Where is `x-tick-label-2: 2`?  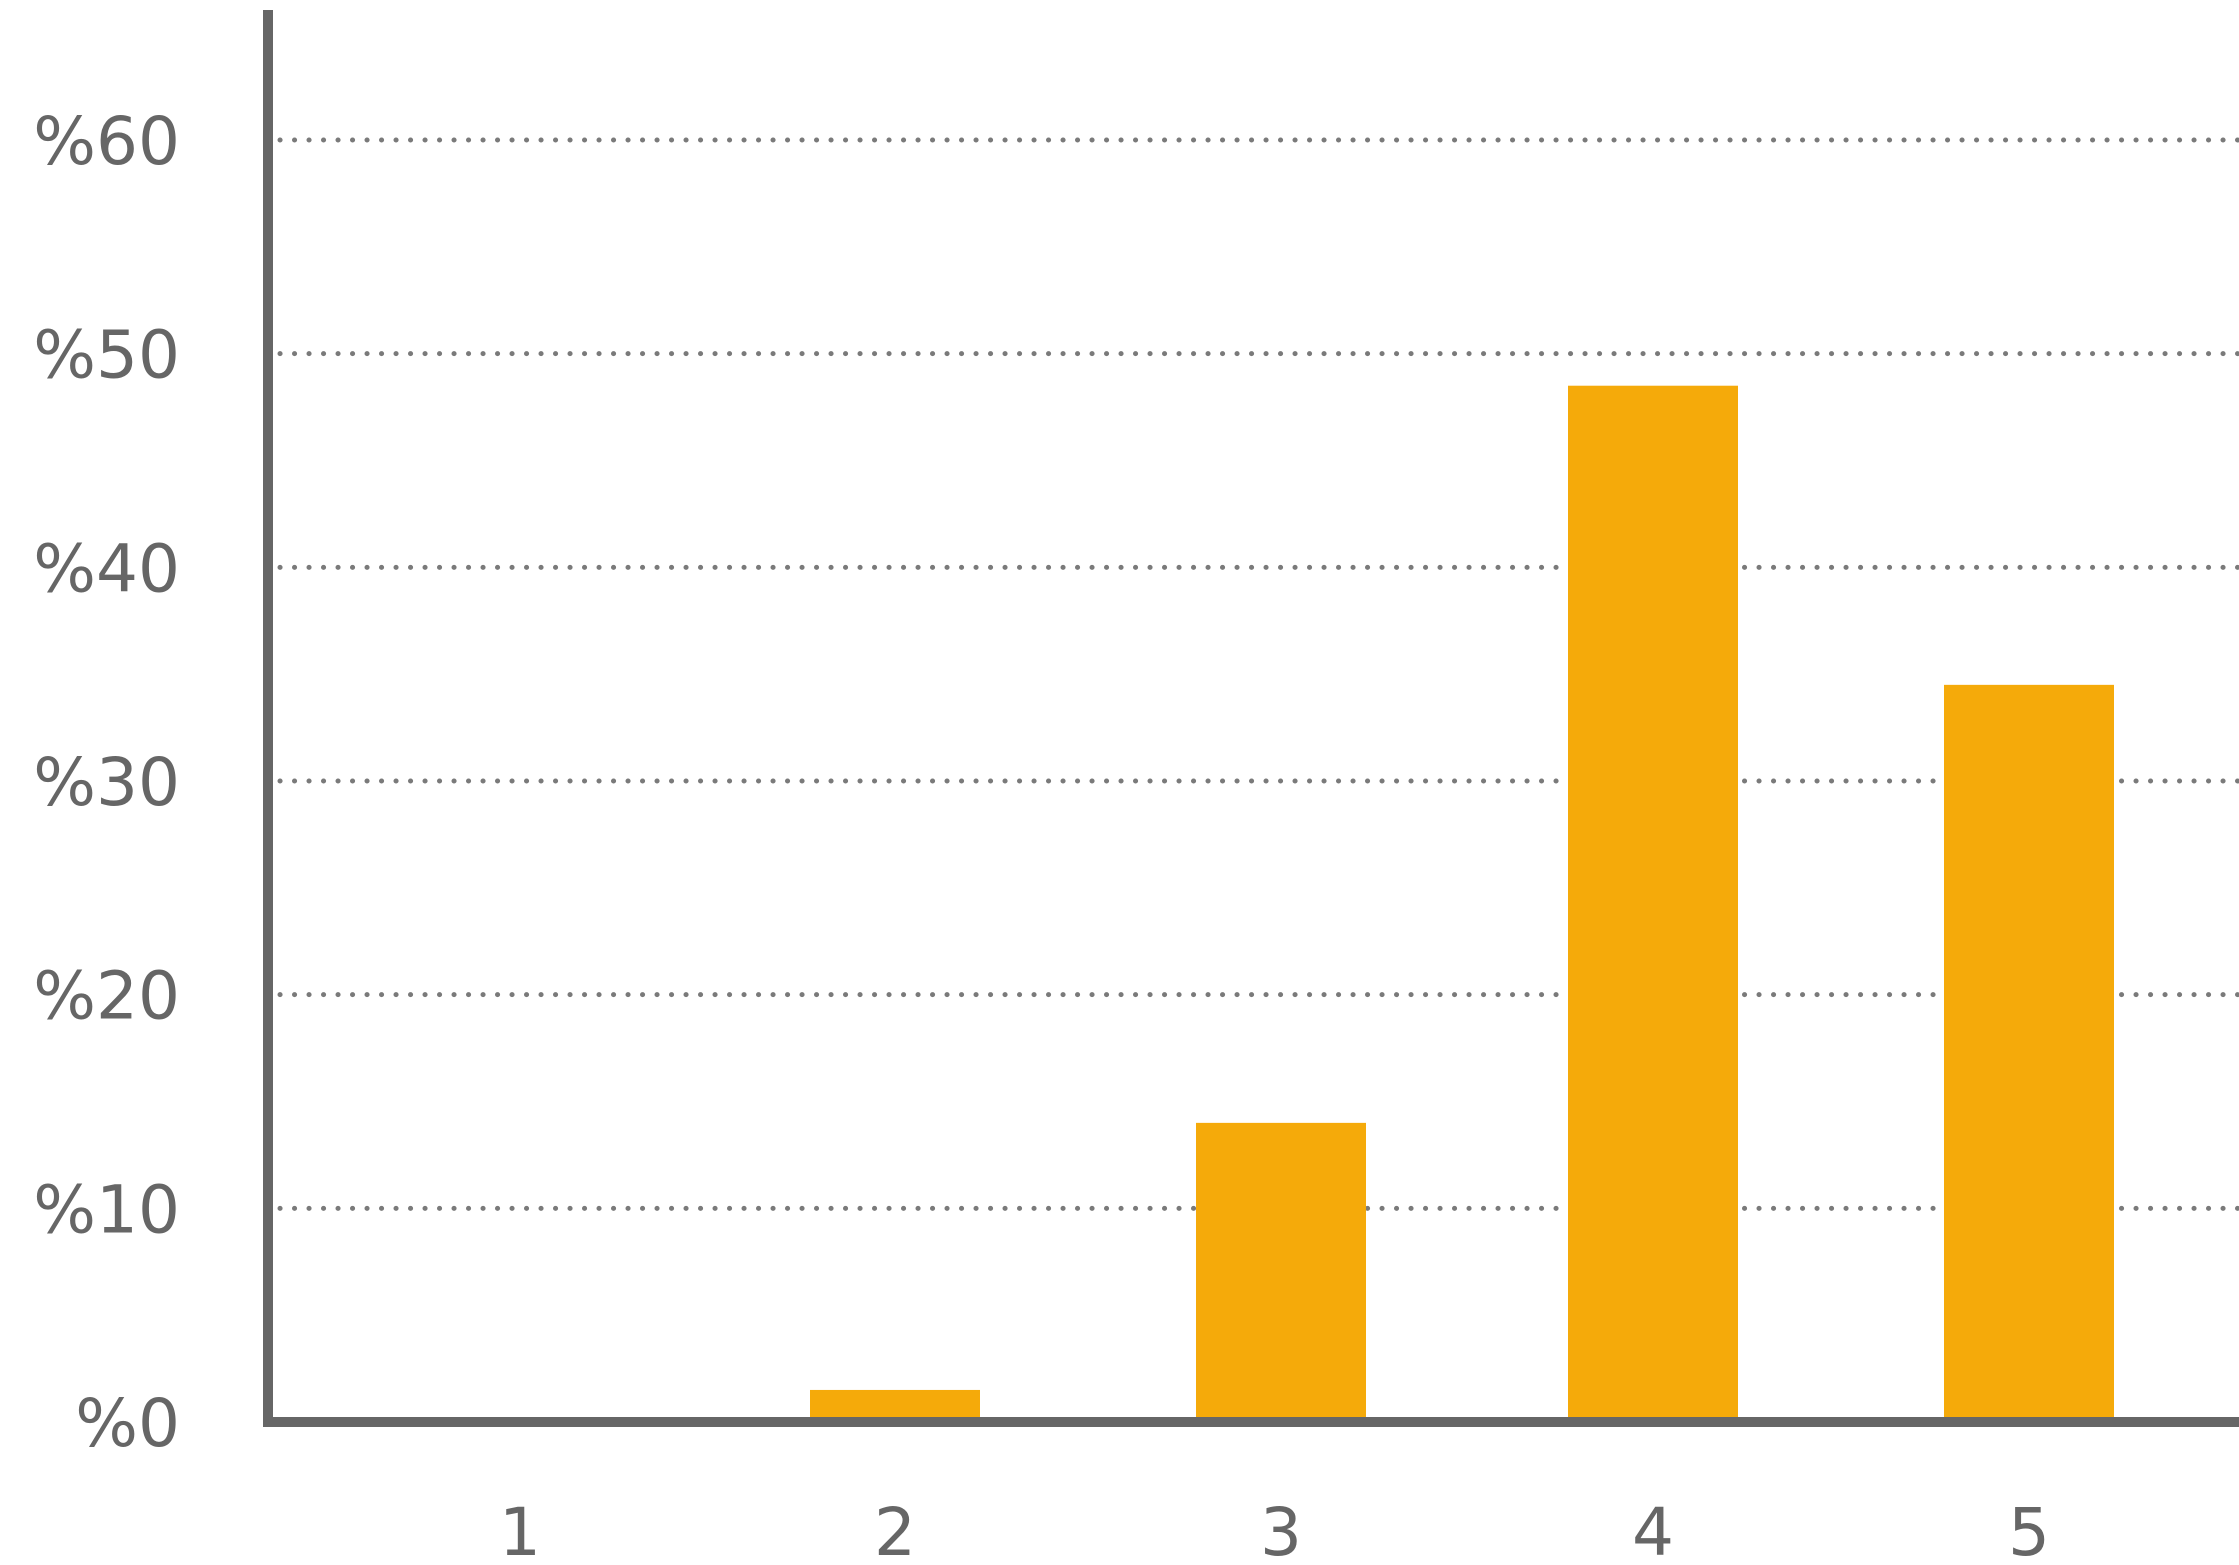
x-tick-label-2: 2 is located at coordinates (895, 1529).